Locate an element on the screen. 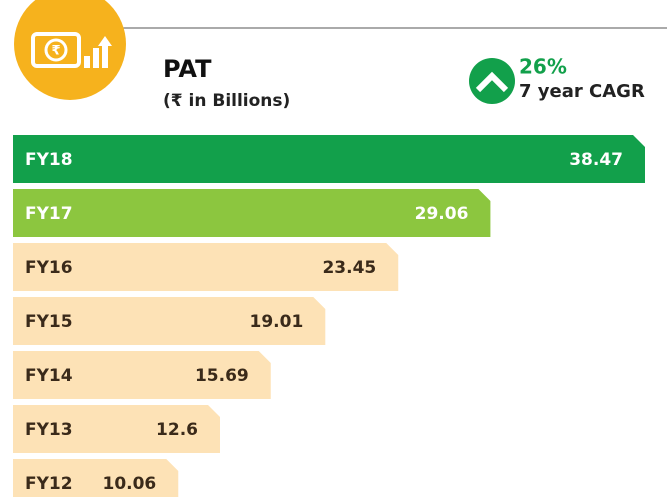 The image size is (667, 497). value-label: 15.69 is located at coordinates (222, 376).